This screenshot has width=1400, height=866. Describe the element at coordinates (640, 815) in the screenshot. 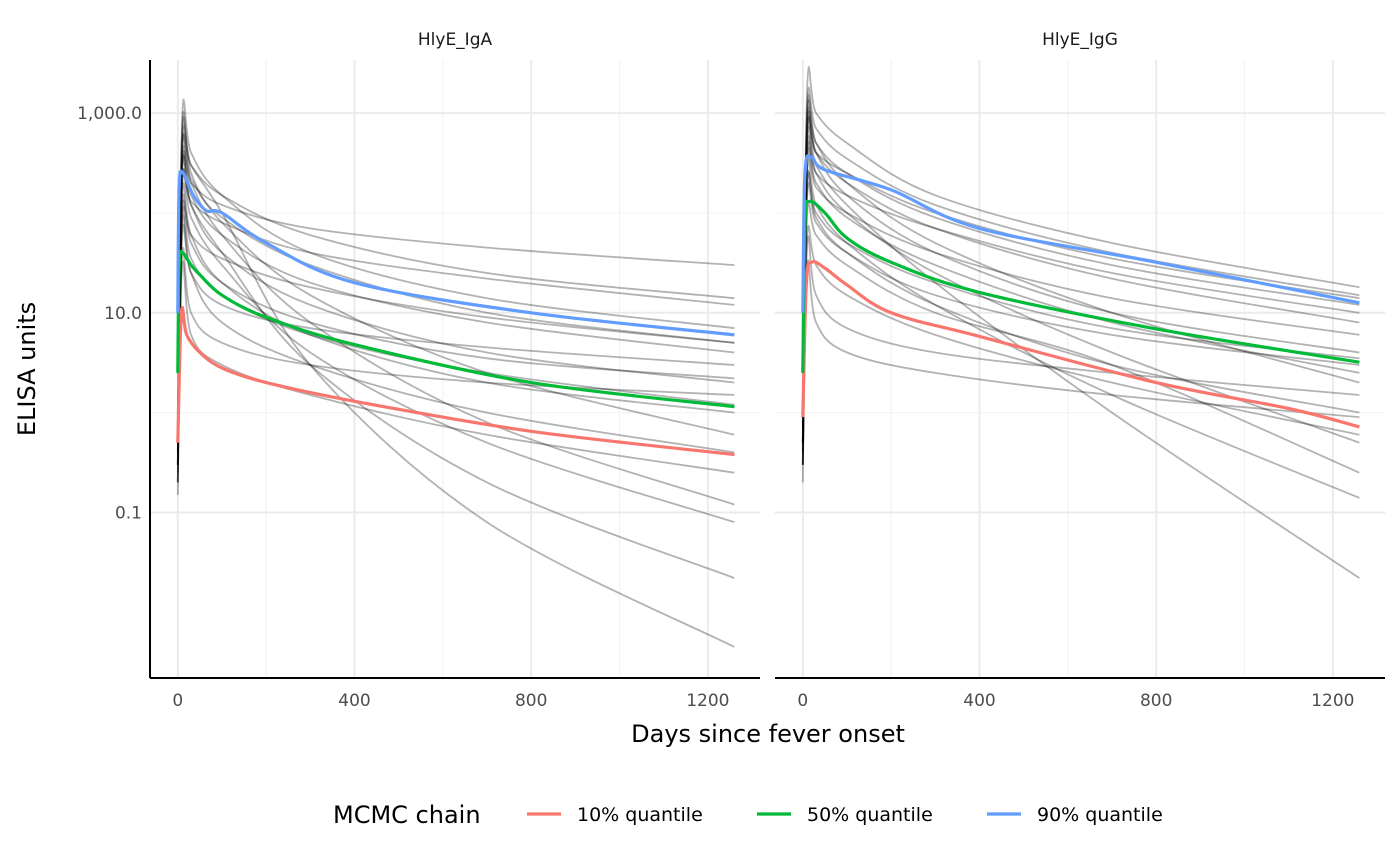

I see `legend-label: 10% quantile` at that location.